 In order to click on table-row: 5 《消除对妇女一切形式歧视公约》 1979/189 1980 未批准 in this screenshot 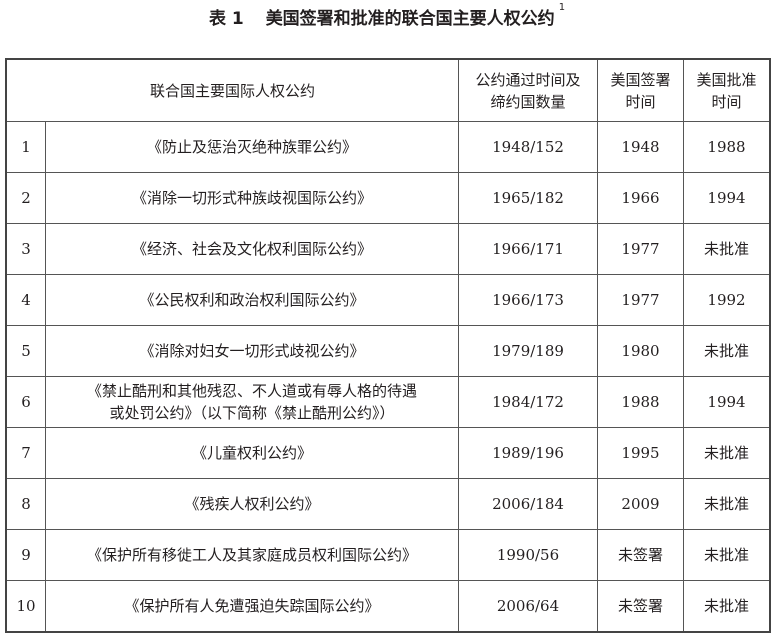, I will do `click(388, 351)`.